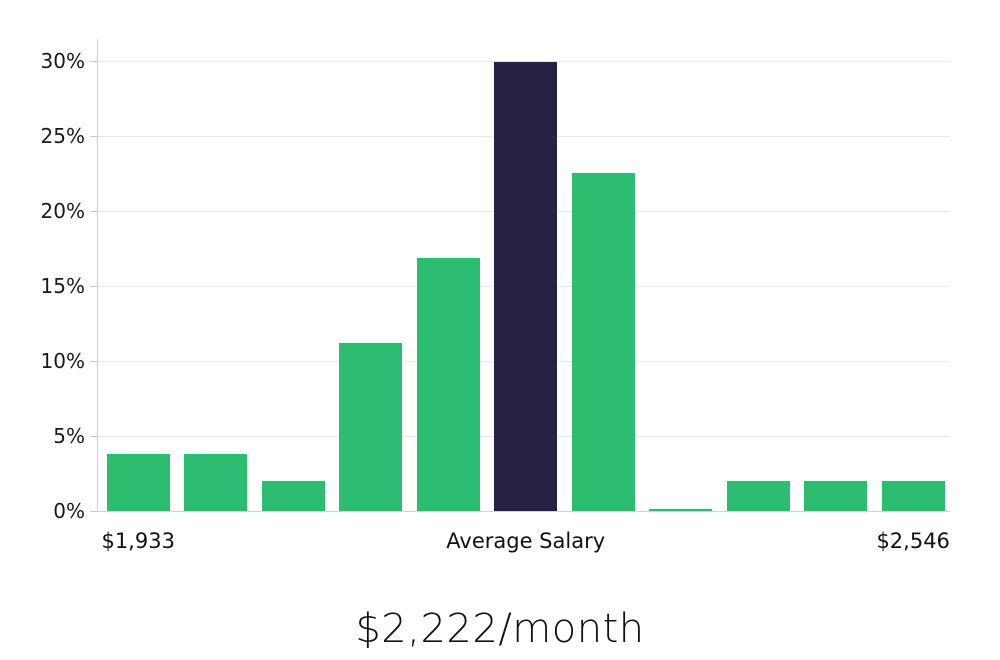 Image resolution: width=1000 pixels, height=660 pixels. I want to click on x-axis-label: $1,933, so click(138, 541).